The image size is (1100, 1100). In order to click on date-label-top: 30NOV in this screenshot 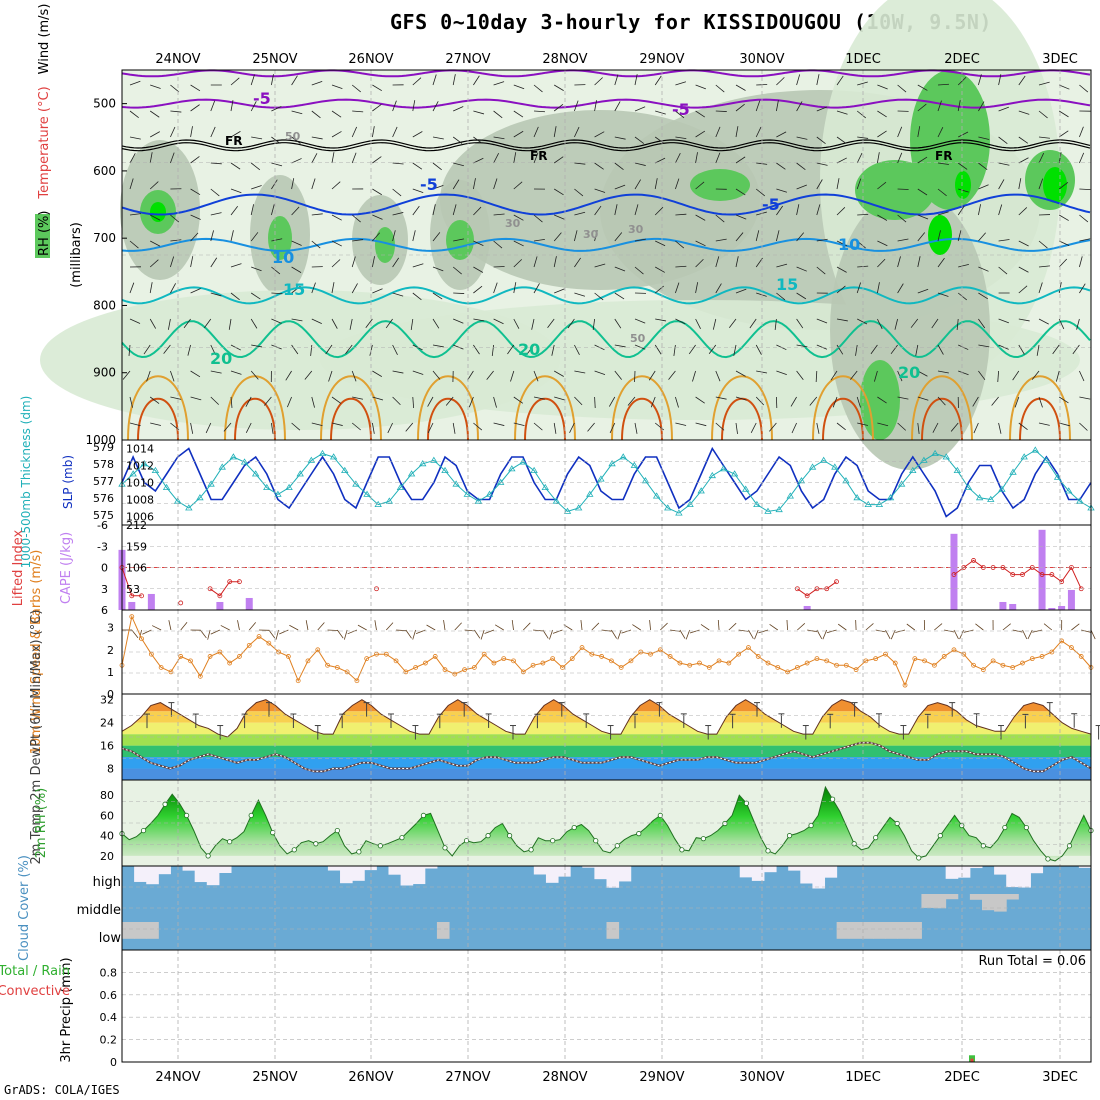, I will do `click(761, 59)`.